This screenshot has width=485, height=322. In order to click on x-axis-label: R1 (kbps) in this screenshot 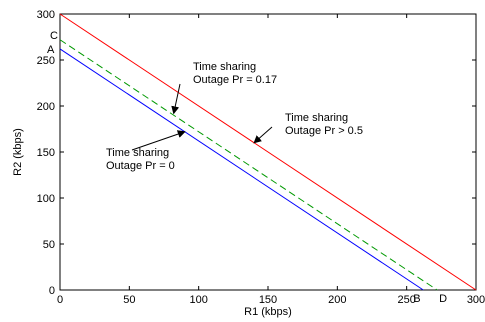, I will do `click(268, 312)`.